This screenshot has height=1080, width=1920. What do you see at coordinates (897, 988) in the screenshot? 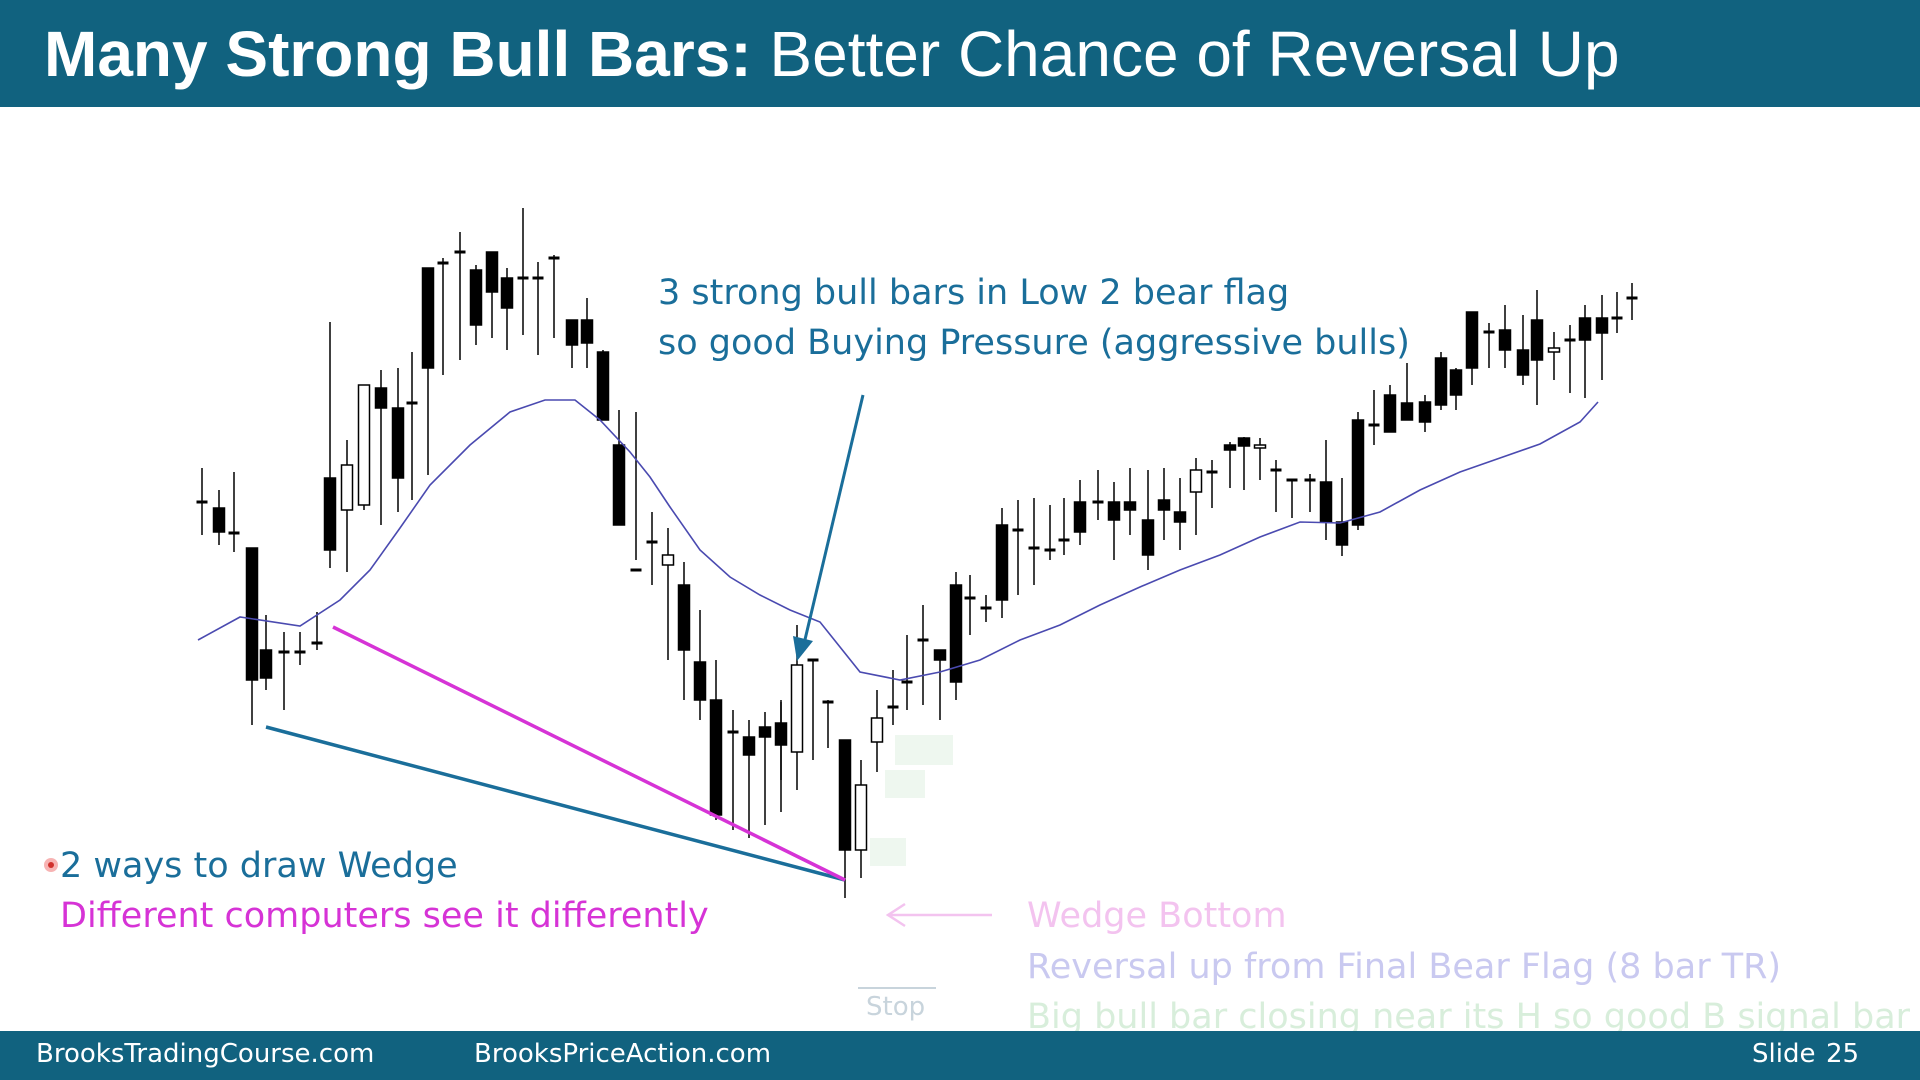
I see `stop-line` at bounding box center [897, 988].